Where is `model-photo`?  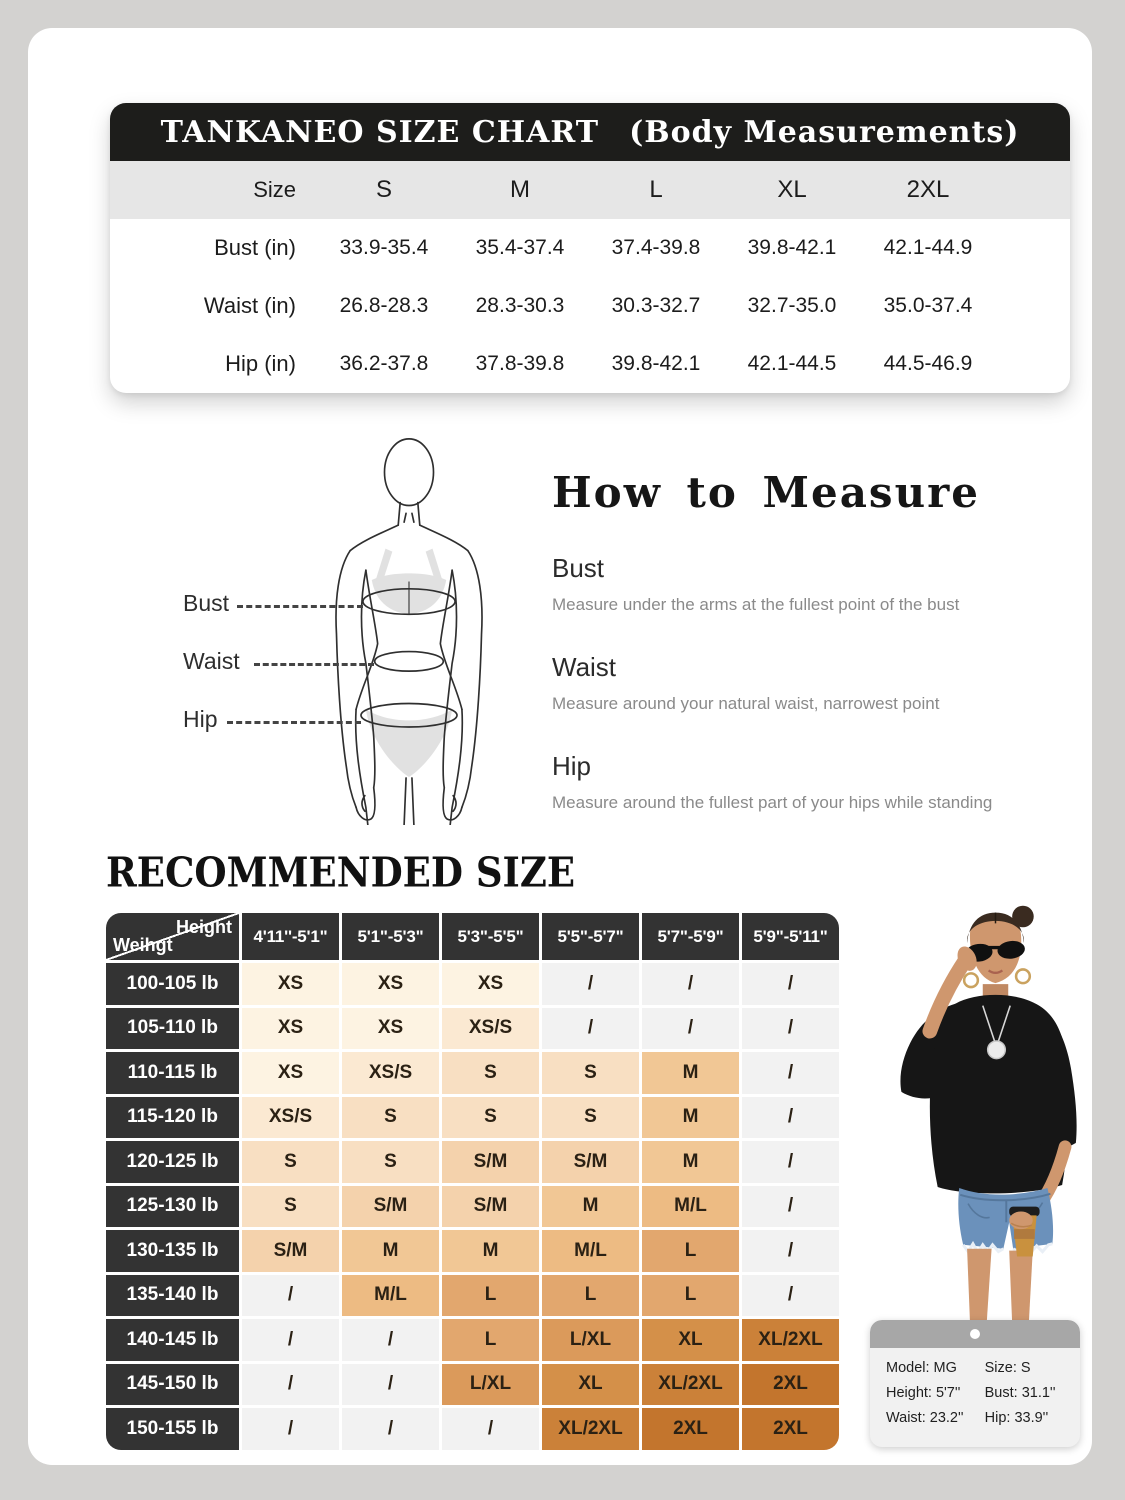
model-photo is located at coordinates (988, 1114).